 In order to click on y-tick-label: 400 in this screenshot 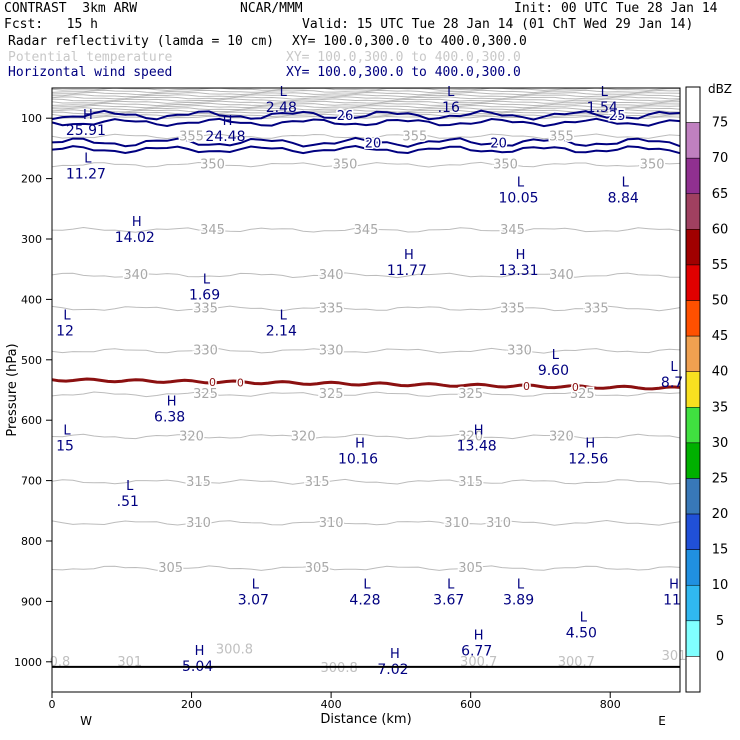, I will do `click(31, 299)`.